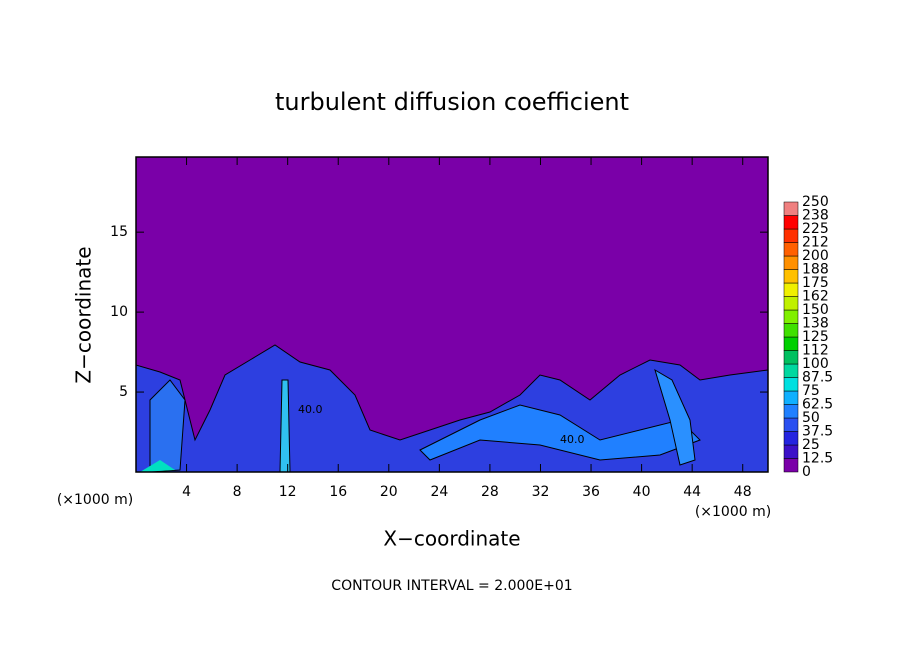 The image size is (904, 658). Describe the element at coordinates (815, 351) in the screenshot. I see `colorbar-label: 112` at that location.